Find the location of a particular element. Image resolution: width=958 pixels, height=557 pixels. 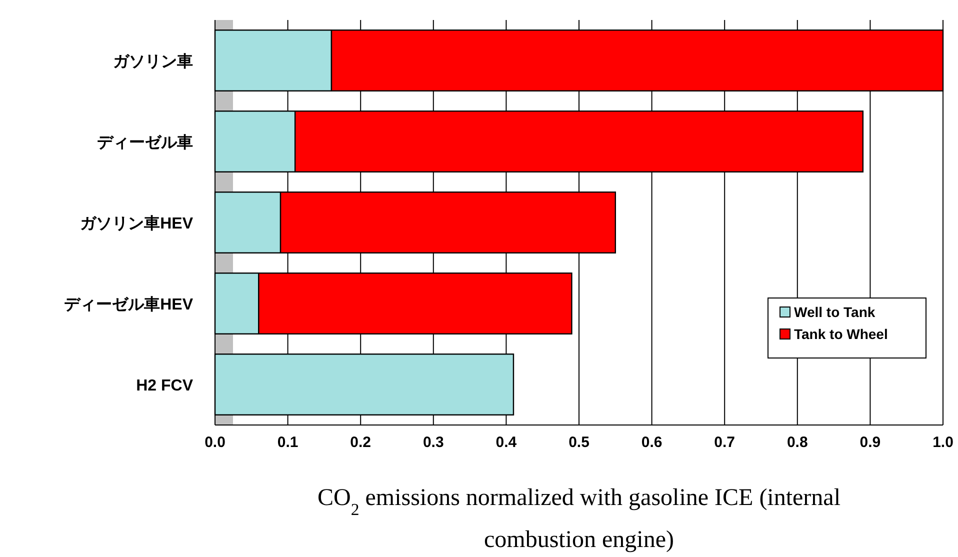

x-tick-label: 0.7 is located at coordinates (725, 442).